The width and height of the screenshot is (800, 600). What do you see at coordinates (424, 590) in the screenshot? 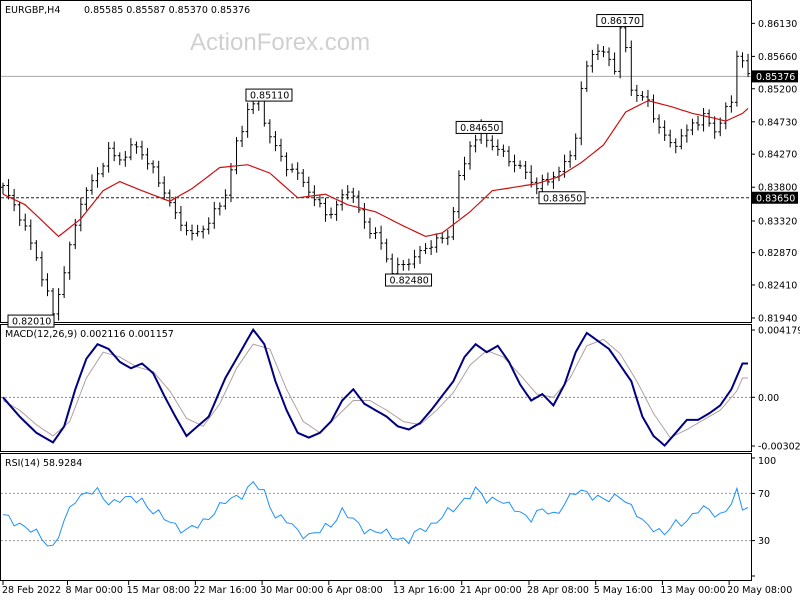
I see `time-tick-label: 13 Apr 16:00` at bounding box center [424, 590].